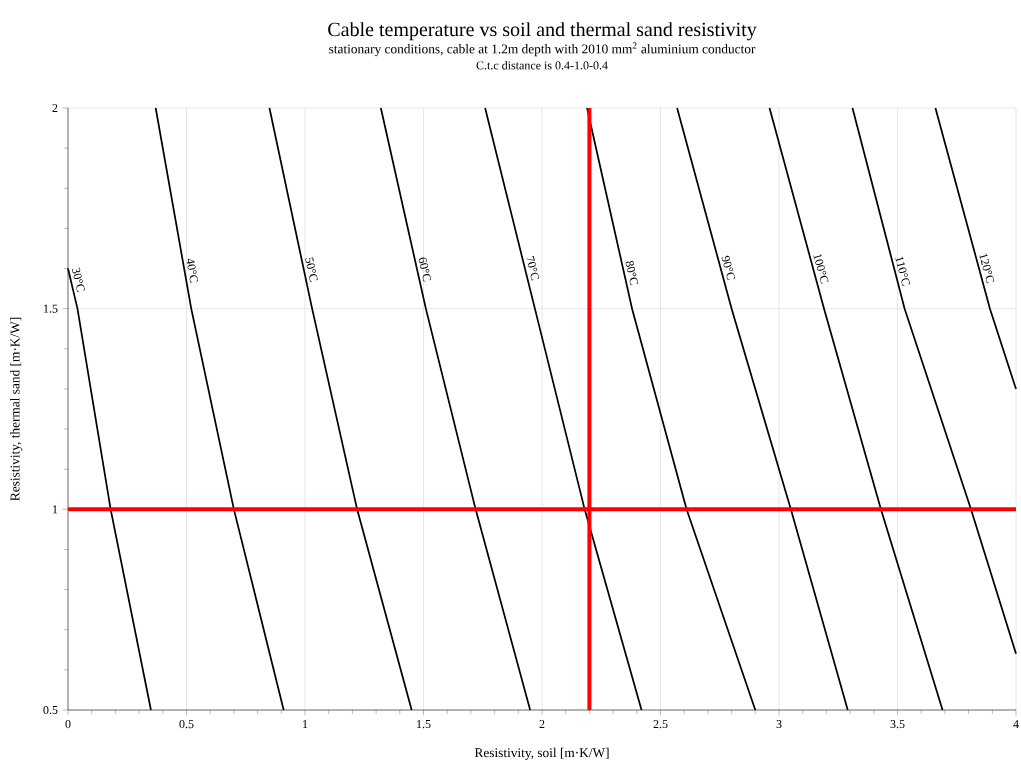 Image resolution: width=1021 pixels, height=764 pixels. What do you see at coordinates (51, 308) in the screenshot?
I see `y-tick-label: 1.5` at bounding box center [51, 308].